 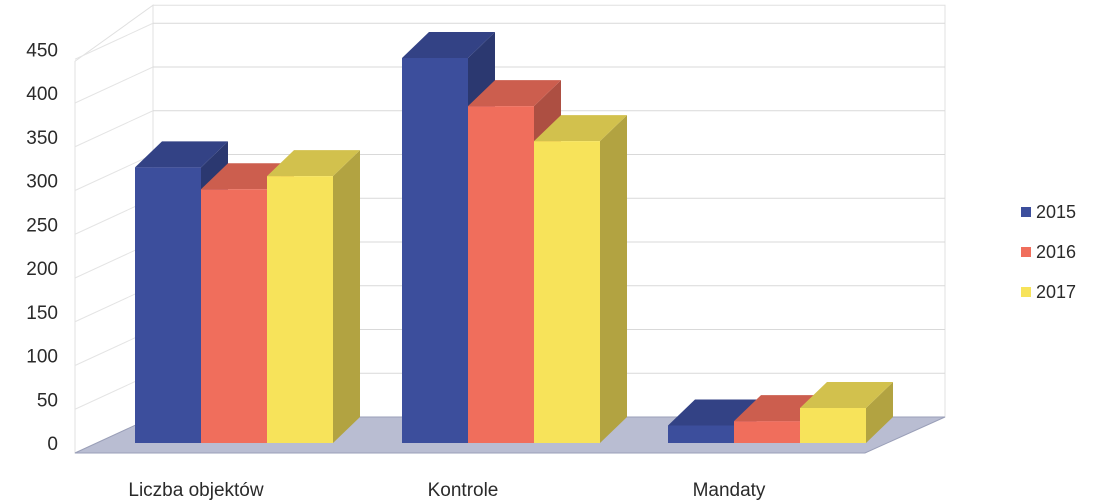 I want to click on legend: 2015 2016 2017, so click(x=1048, y=252).